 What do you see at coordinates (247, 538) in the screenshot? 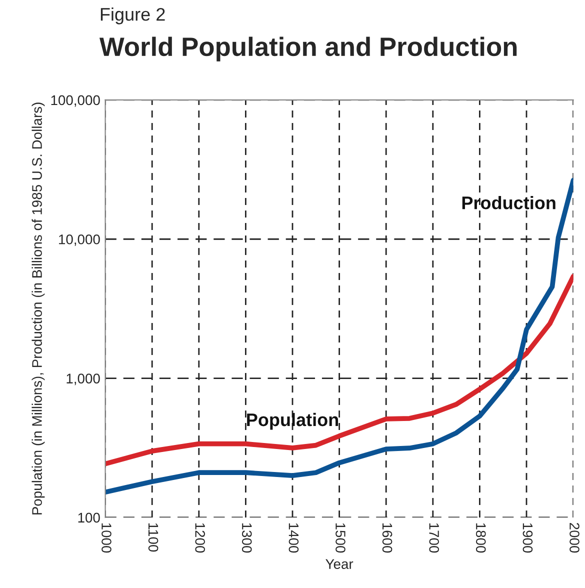
I see `x-tick-label: 1300` at bounding box center [247, 538].